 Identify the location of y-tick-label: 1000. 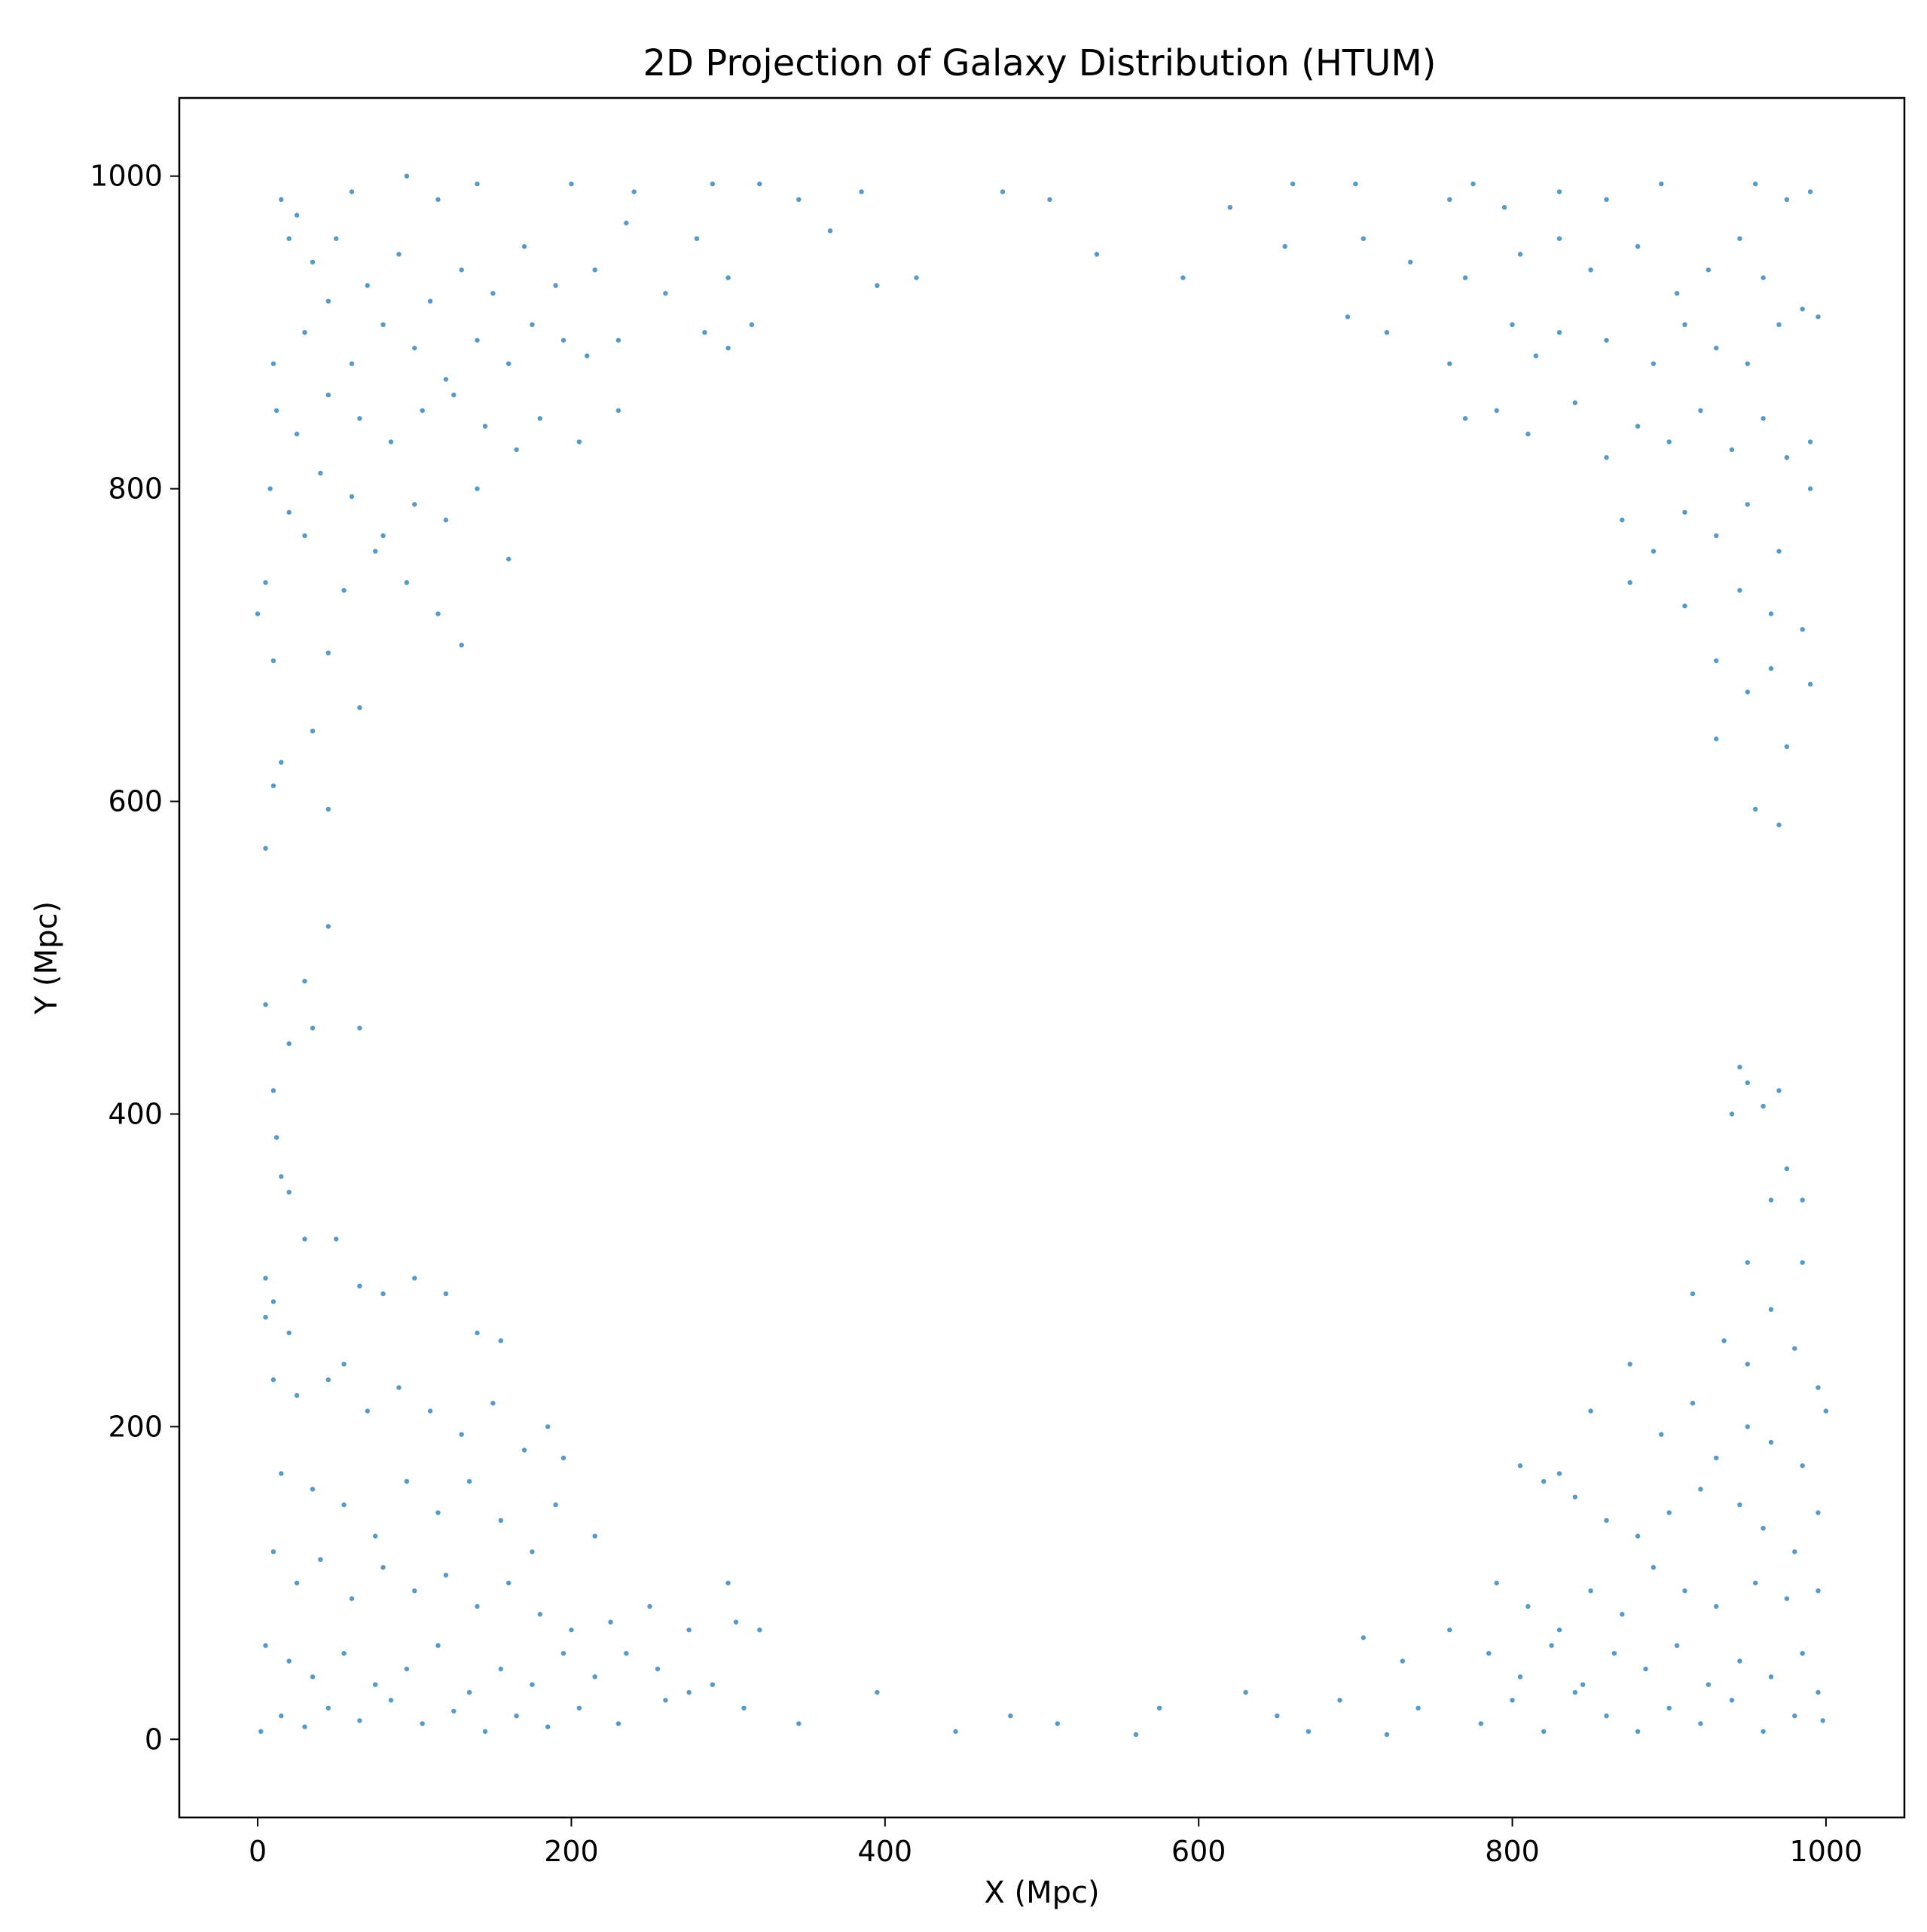
(126, 176).